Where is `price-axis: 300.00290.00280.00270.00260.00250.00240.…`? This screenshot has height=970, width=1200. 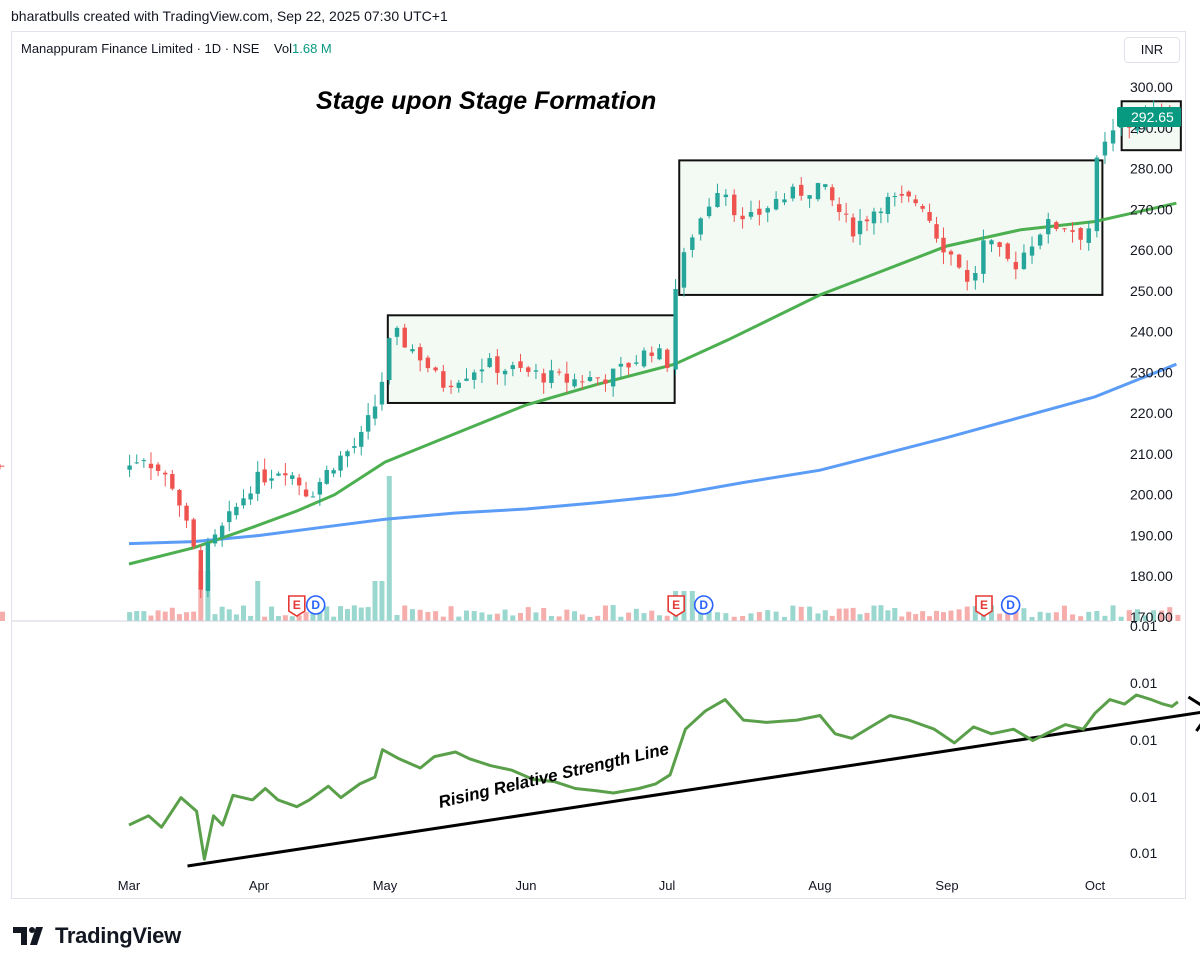
price-axis: 300.00290.00280.00270.00260.00250.00240.… is located at coordinates (1149, 352).